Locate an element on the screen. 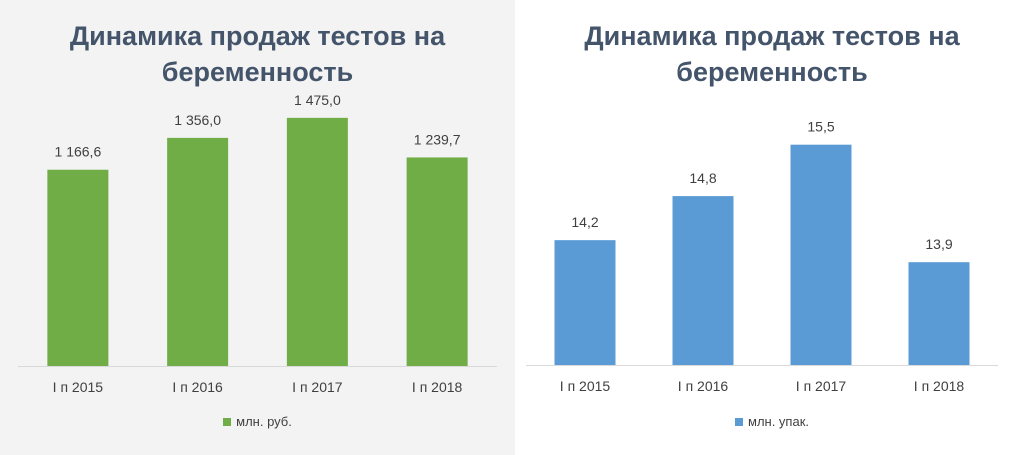 The image size is (1024, 455). data-label: 1 239,7 is located at coordinates (437, 139).